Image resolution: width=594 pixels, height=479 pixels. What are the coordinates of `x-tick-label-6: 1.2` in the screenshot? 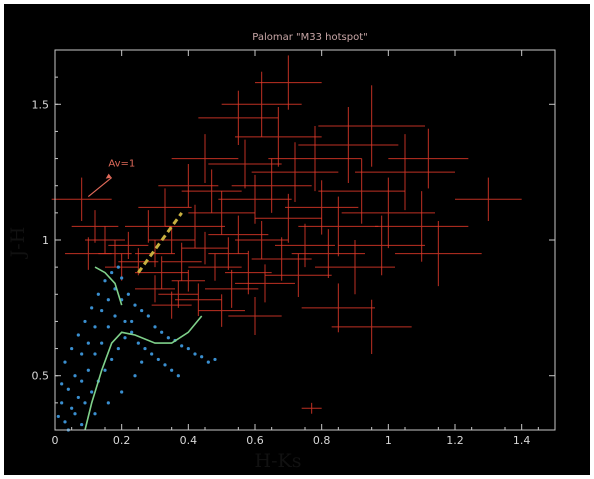 It's located at (455, 440).